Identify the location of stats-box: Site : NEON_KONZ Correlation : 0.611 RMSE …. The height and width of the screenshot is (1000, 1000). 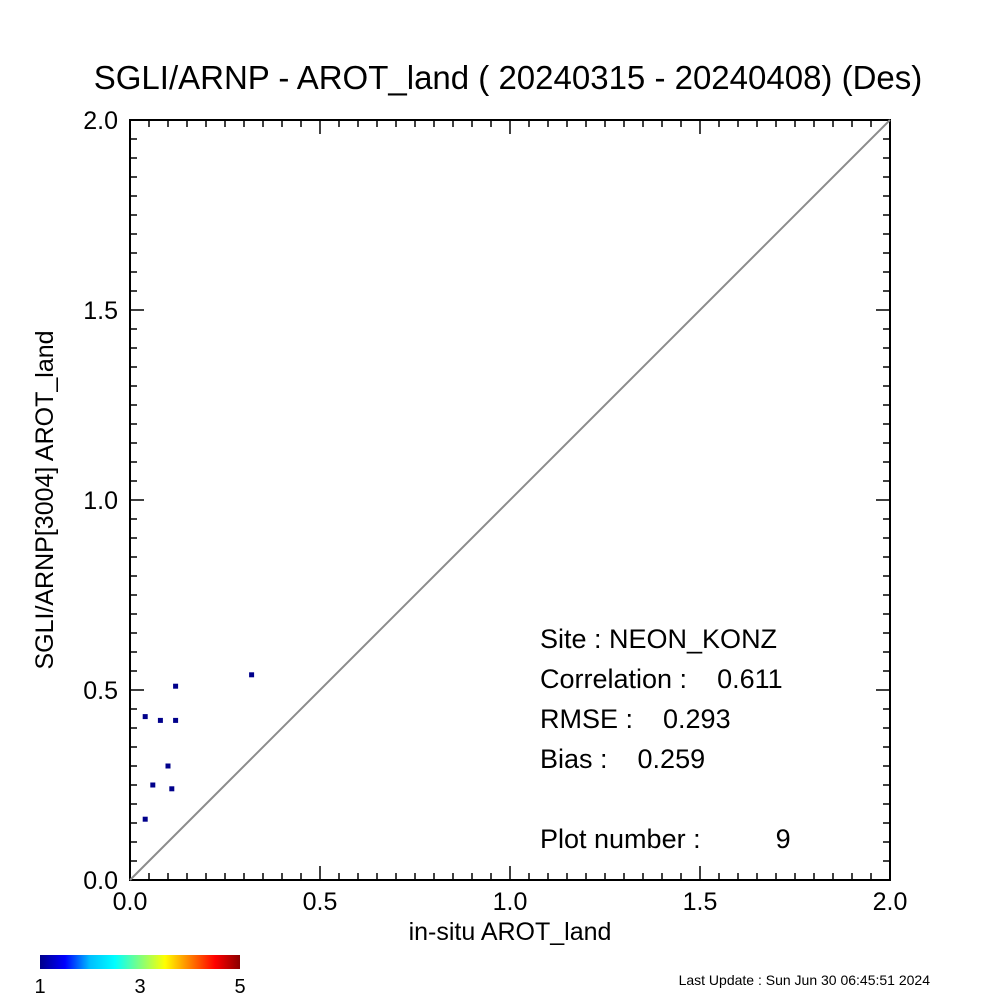
(665, 739).